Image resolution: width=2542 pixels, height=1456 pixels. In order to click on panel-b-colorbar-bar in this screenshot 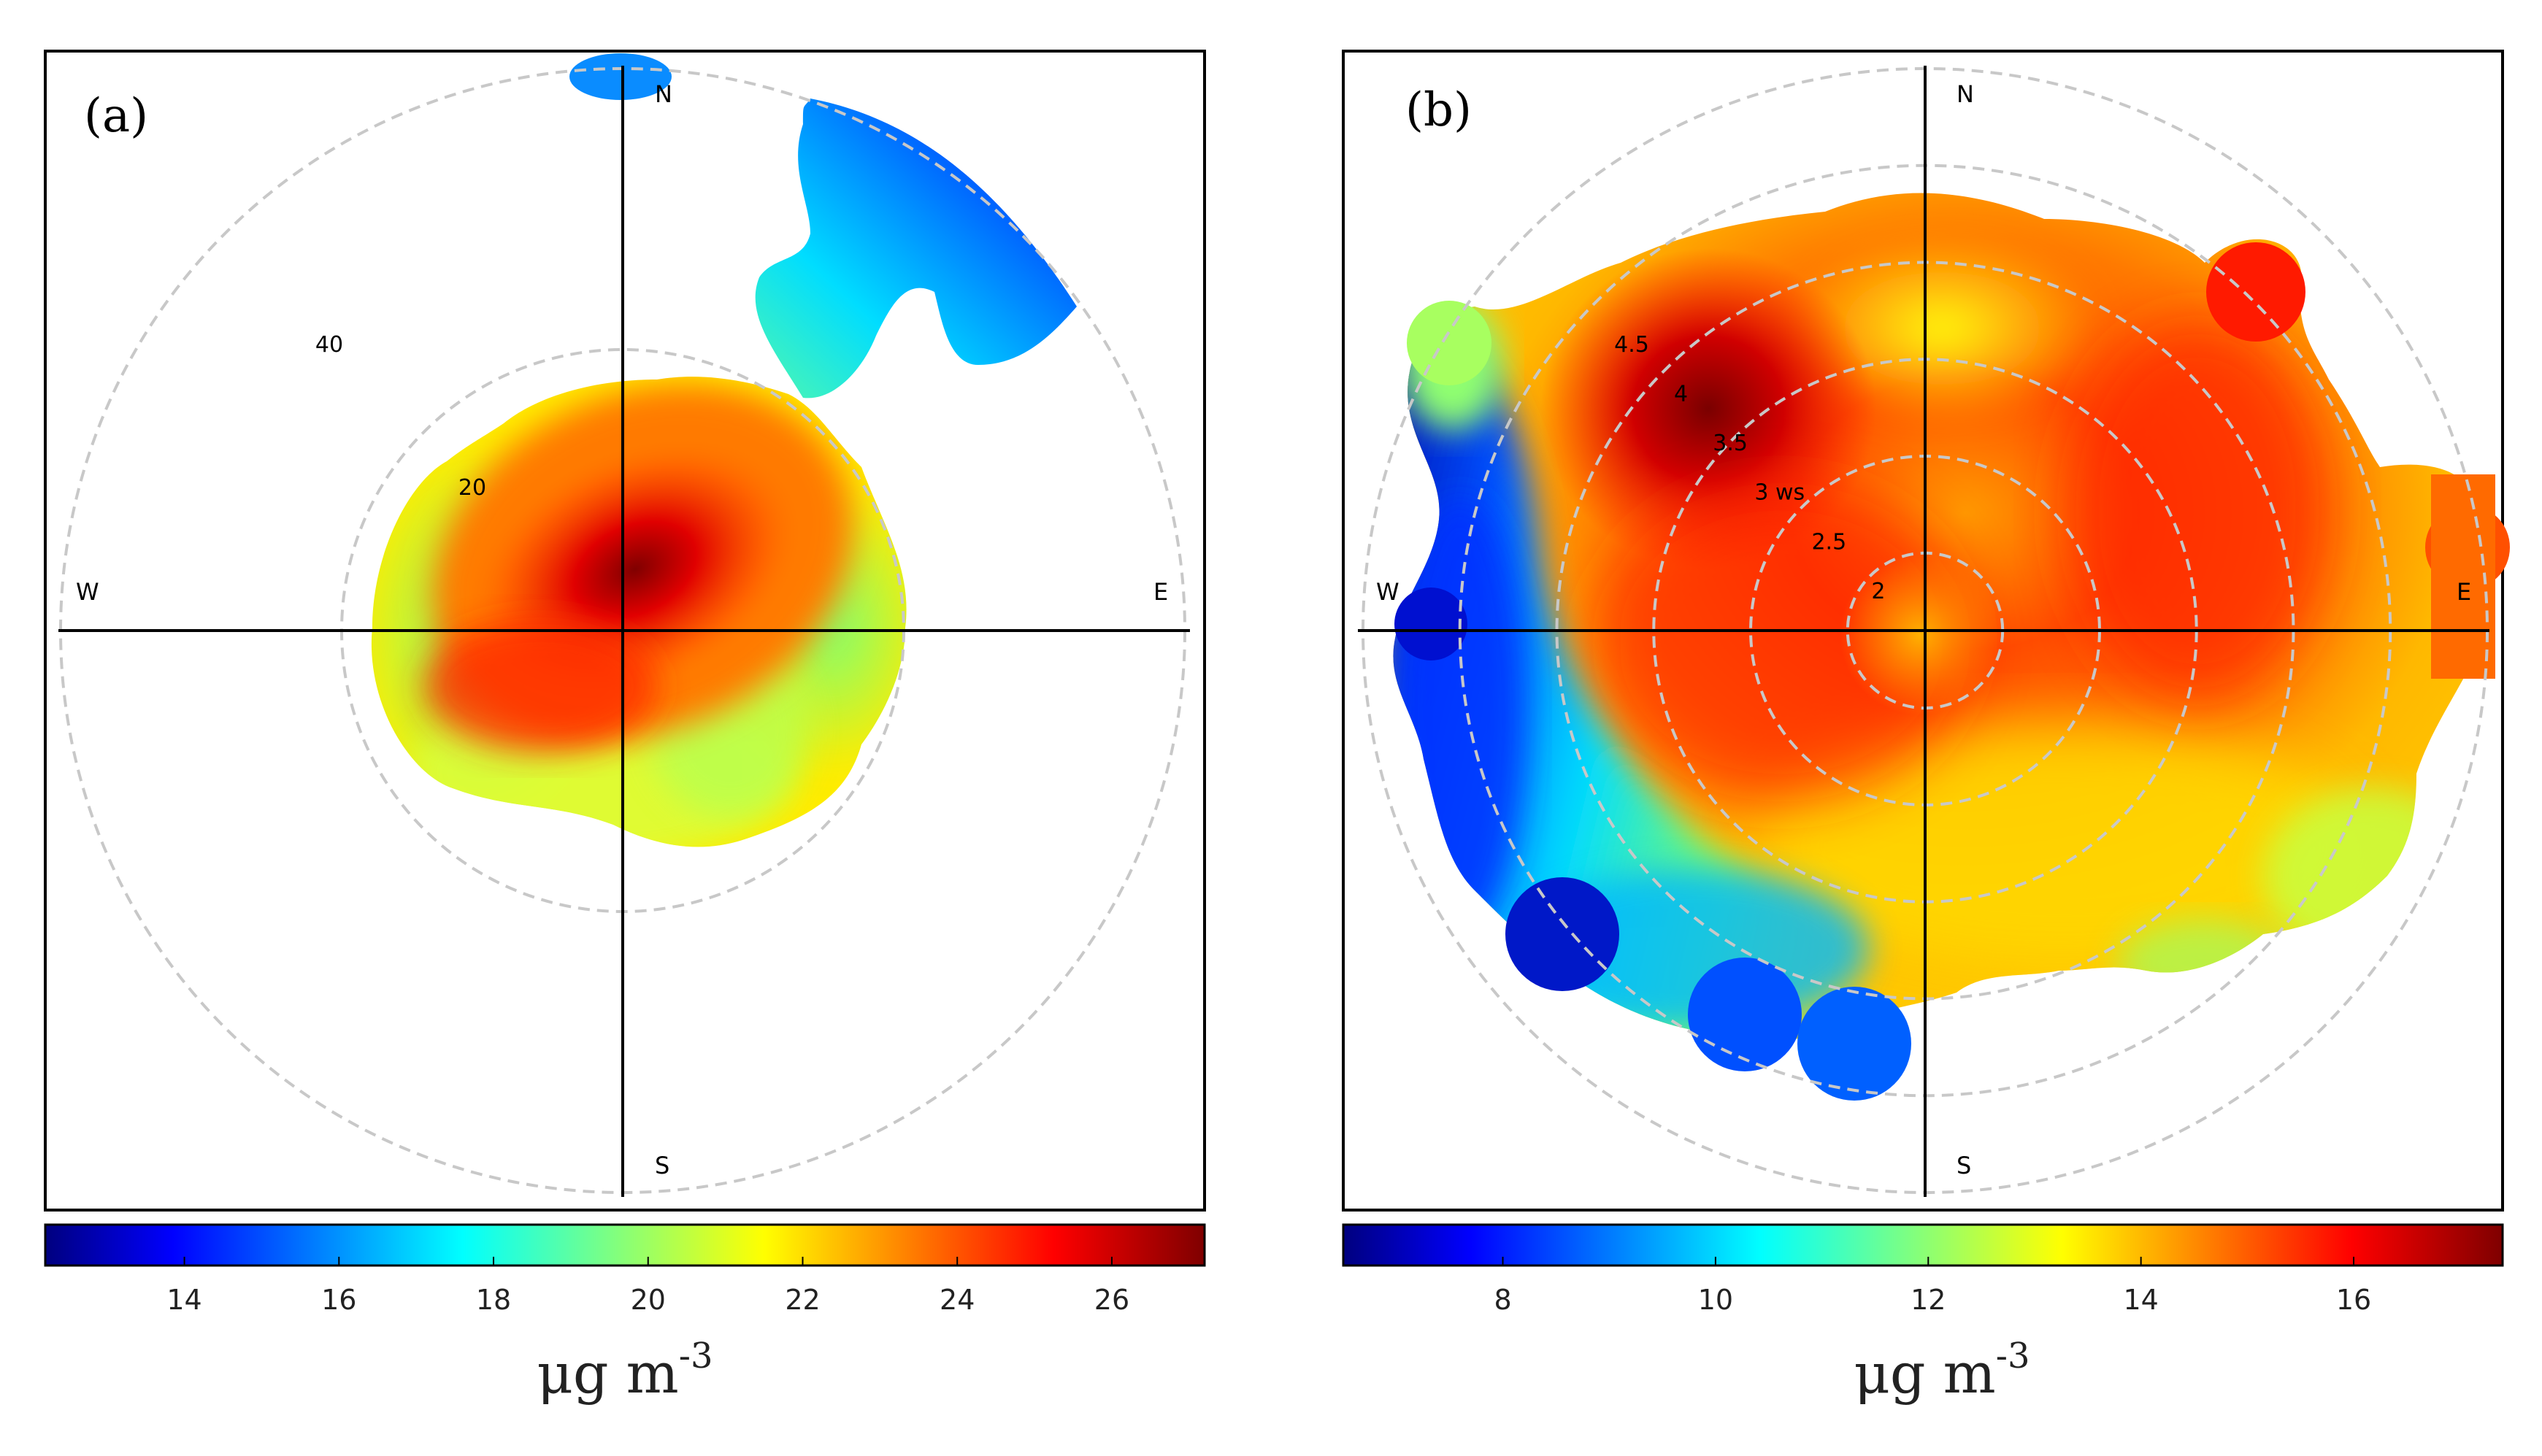, I will do `click(1923, 1245)`.